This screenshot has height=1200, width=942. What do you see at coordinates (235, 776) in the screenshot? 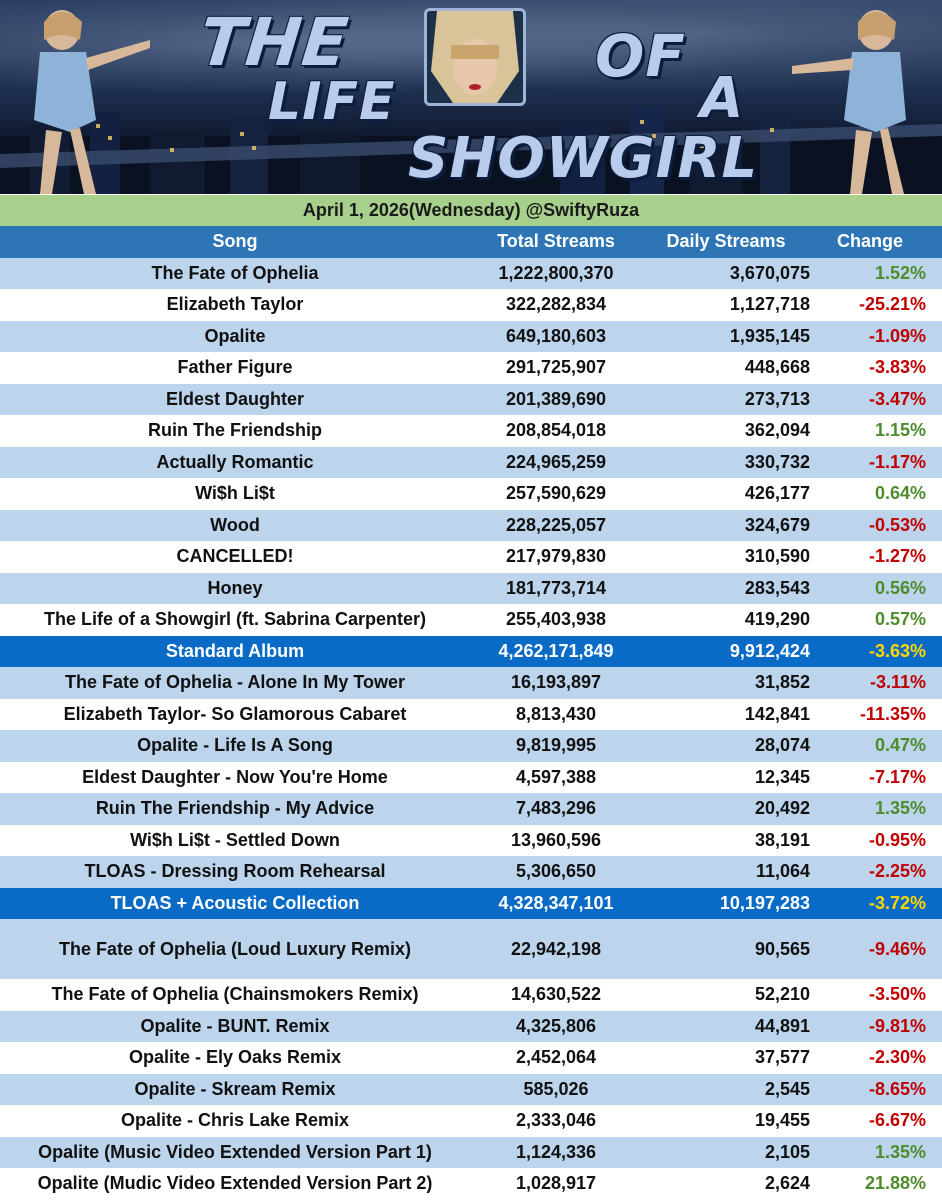
I see `song-title-cell: Eldest Daughter - Now You're Home` at bounding box center [235, 776].